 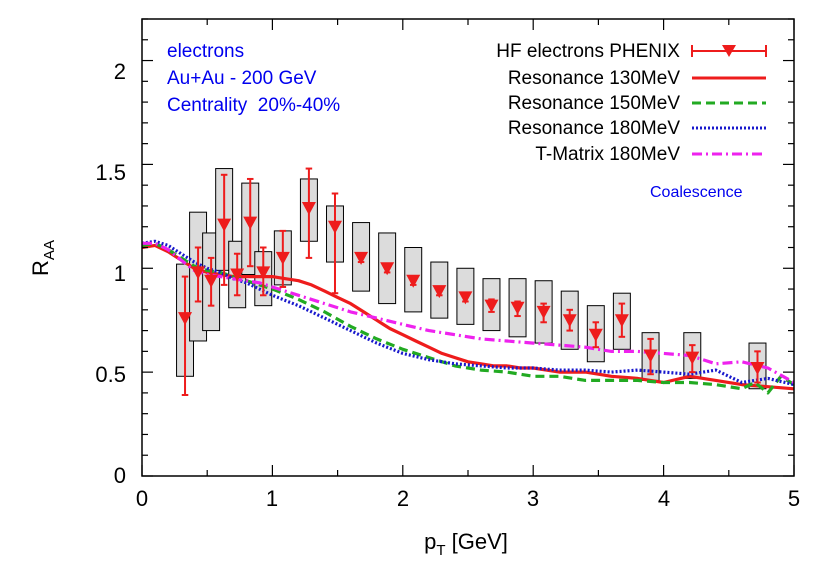 What do you see at coordinates (696, 192) in the screenshot?
I see `coalescence-label: Coalescence` at bounding box center [696, 192].